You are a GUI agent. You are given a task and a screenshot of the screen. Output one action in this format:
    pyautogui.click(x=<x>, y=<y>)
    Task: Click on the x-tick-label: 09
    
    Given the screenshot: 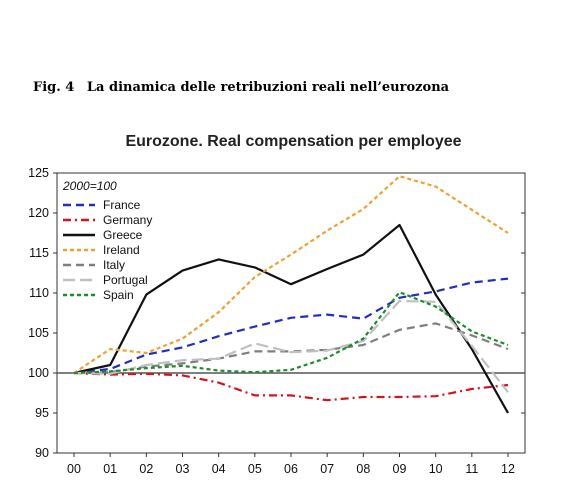 What is the action you would take?
    pyautogui.click(x=400, y=469)
    